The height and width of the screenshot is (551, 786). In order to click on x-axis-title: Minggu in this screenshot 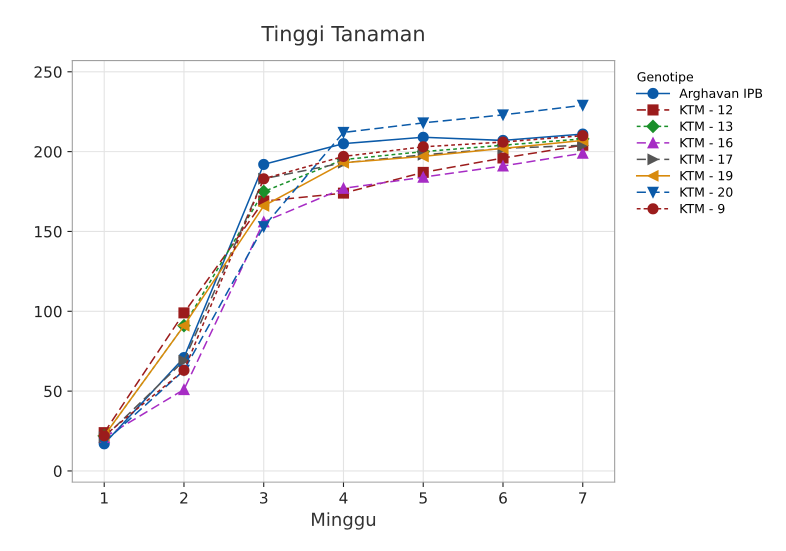, I will do `click(344, 521)`.